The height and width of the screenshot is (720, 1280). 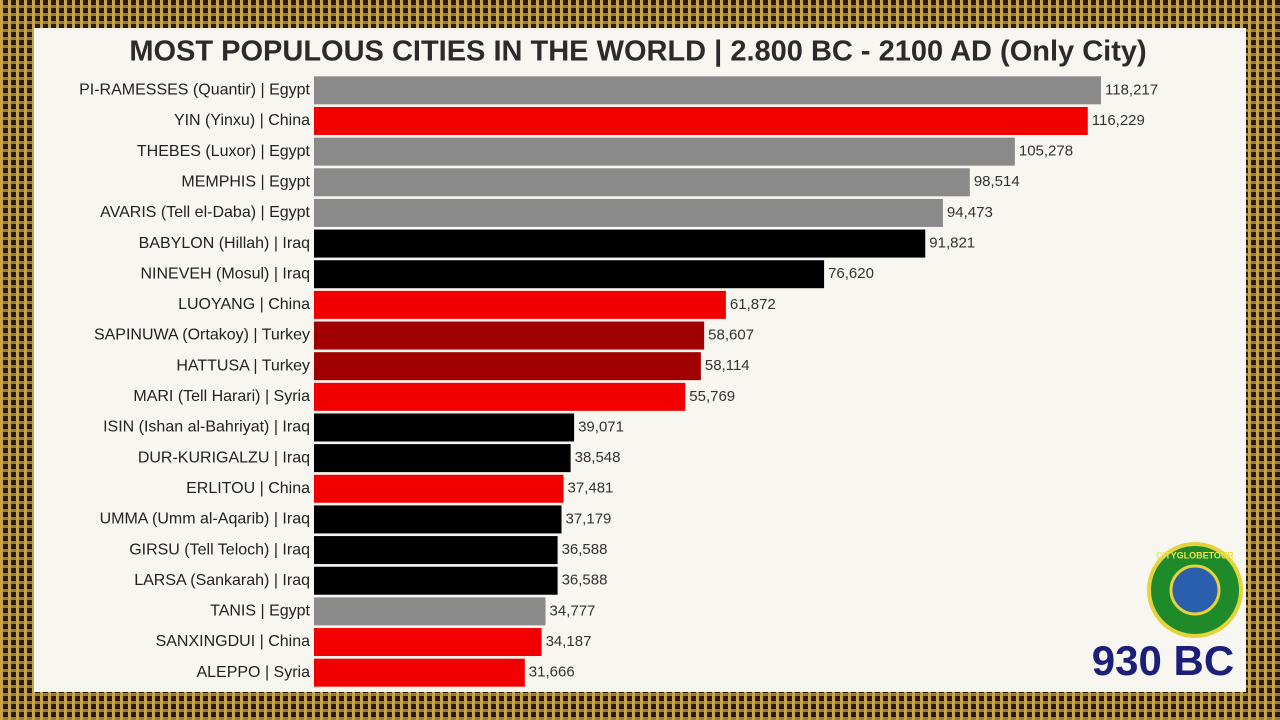 I want to click on value-label: 58,114, so click(x=727, y=365).